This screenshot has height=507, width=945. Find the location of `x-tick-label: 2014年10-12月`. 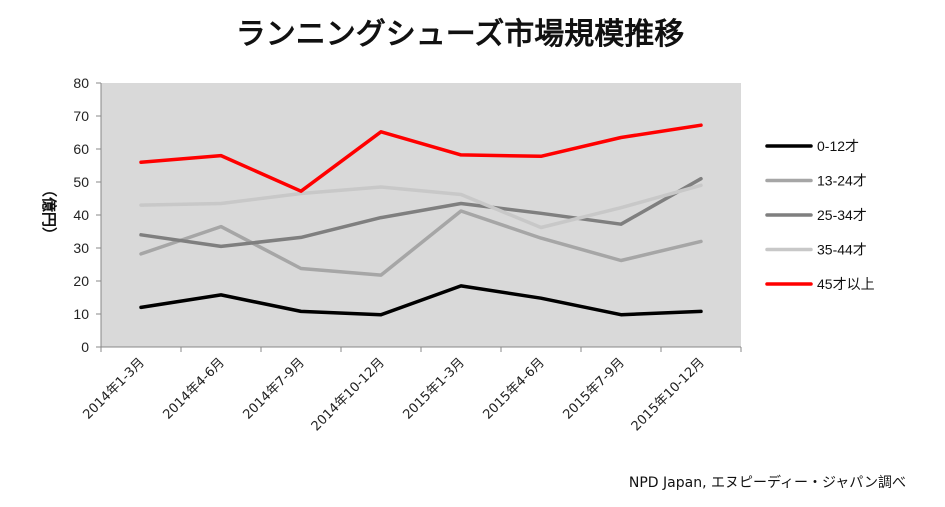

x-tick-label: 2014年10-12月 is located at coordinates (348, 394).